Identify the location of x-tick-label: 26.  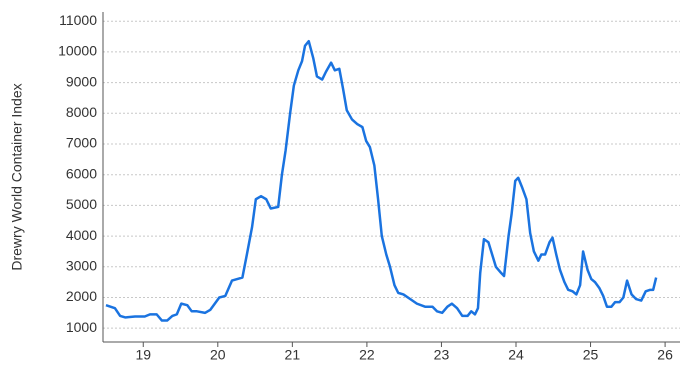
(665, 355).